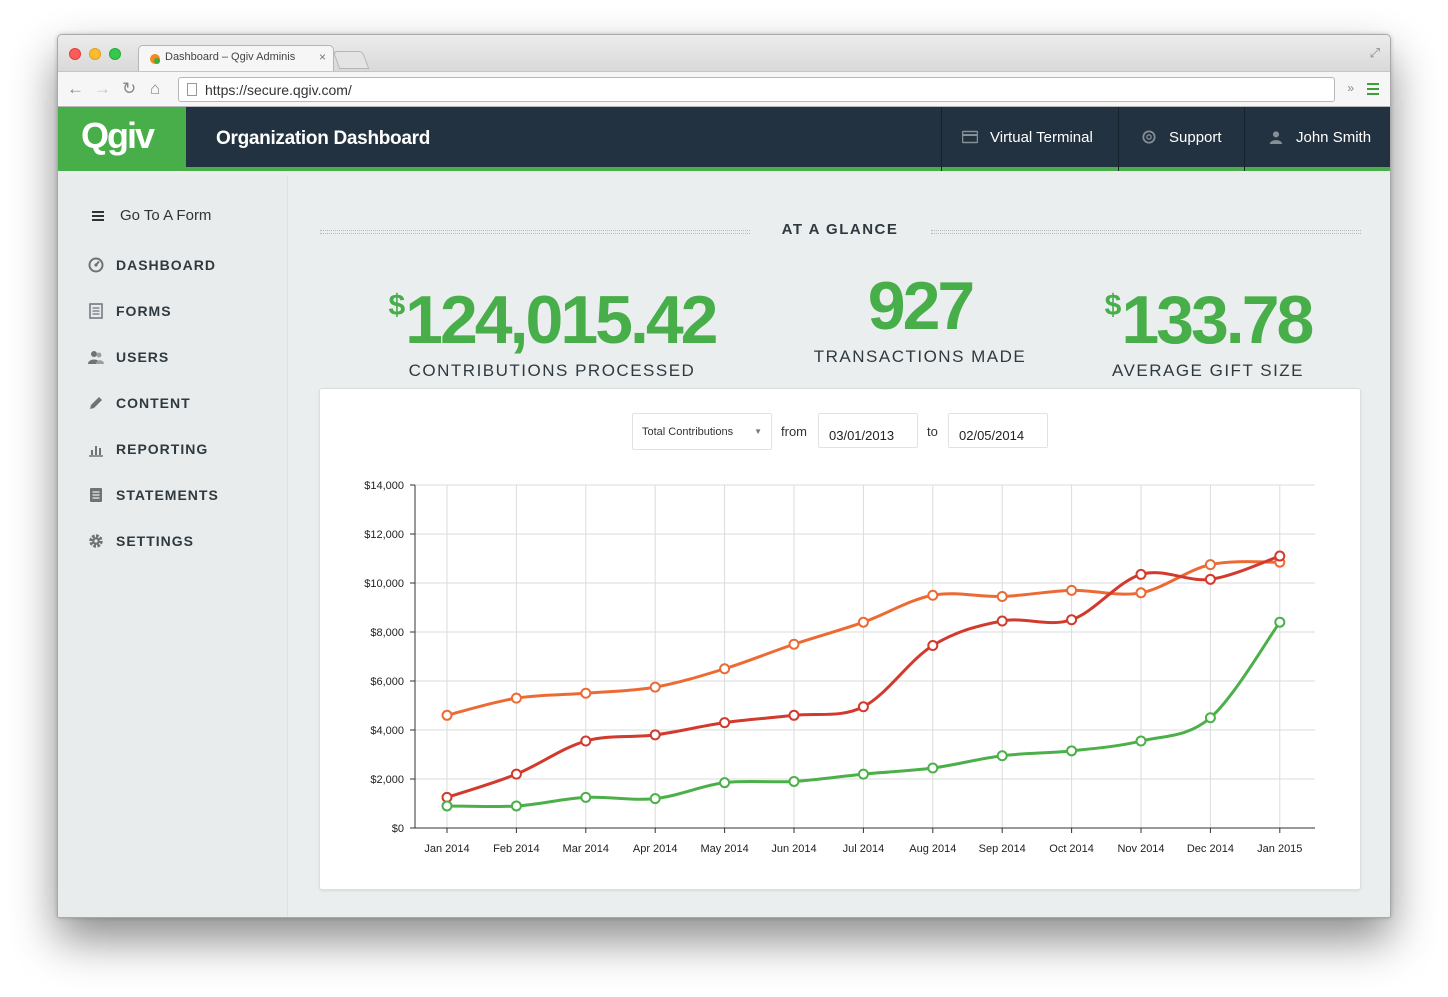 The width and height of the screenshot is (1448, 997). Describe the element at coordinates (840, 229) in the screenshot. I see `glance-heading: AT A GLANCE` at that location.